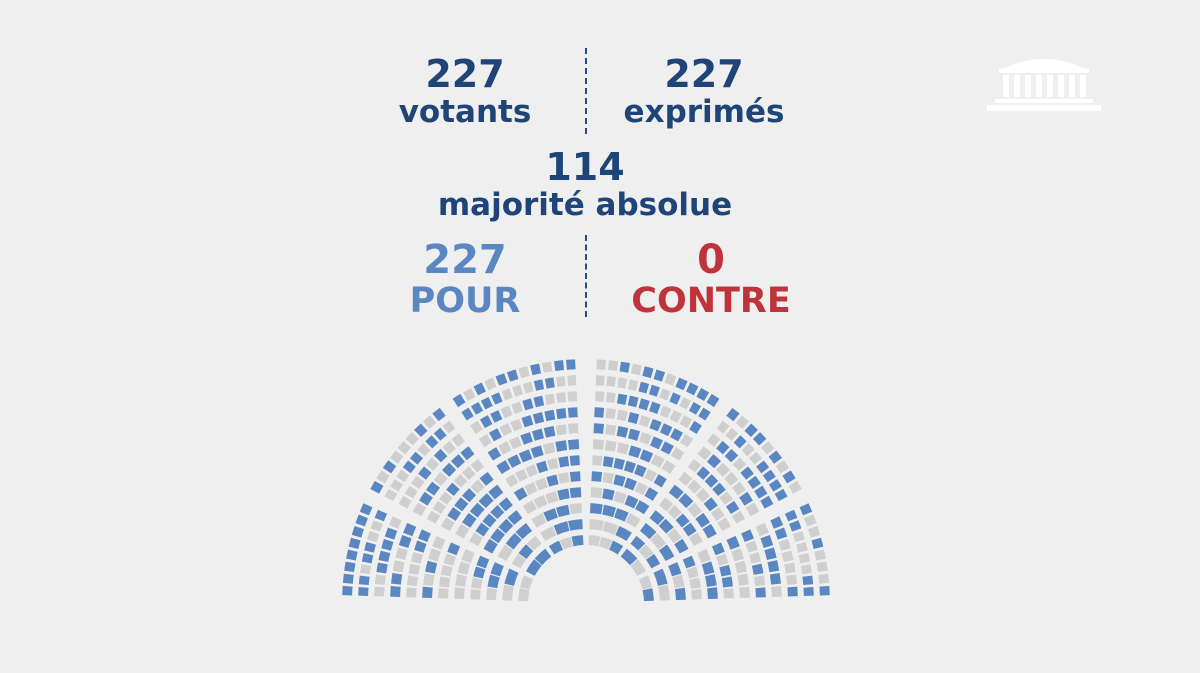  I want to click on pour-label: POUR, so click(465, 301).